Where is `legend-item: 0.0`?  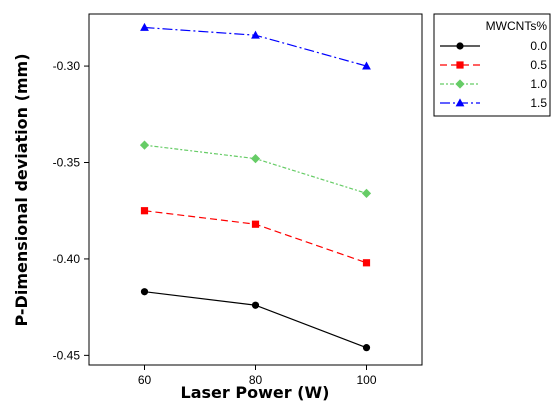
legend-item: 0.0 is located at coordinates (493, 46).